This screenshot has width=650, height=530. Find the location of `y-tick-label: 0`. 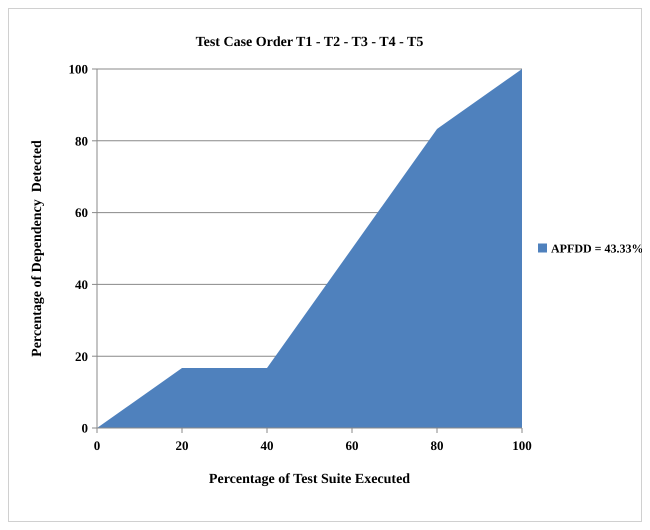

y-tick-label: 0 is located at coordinates (85, 428).